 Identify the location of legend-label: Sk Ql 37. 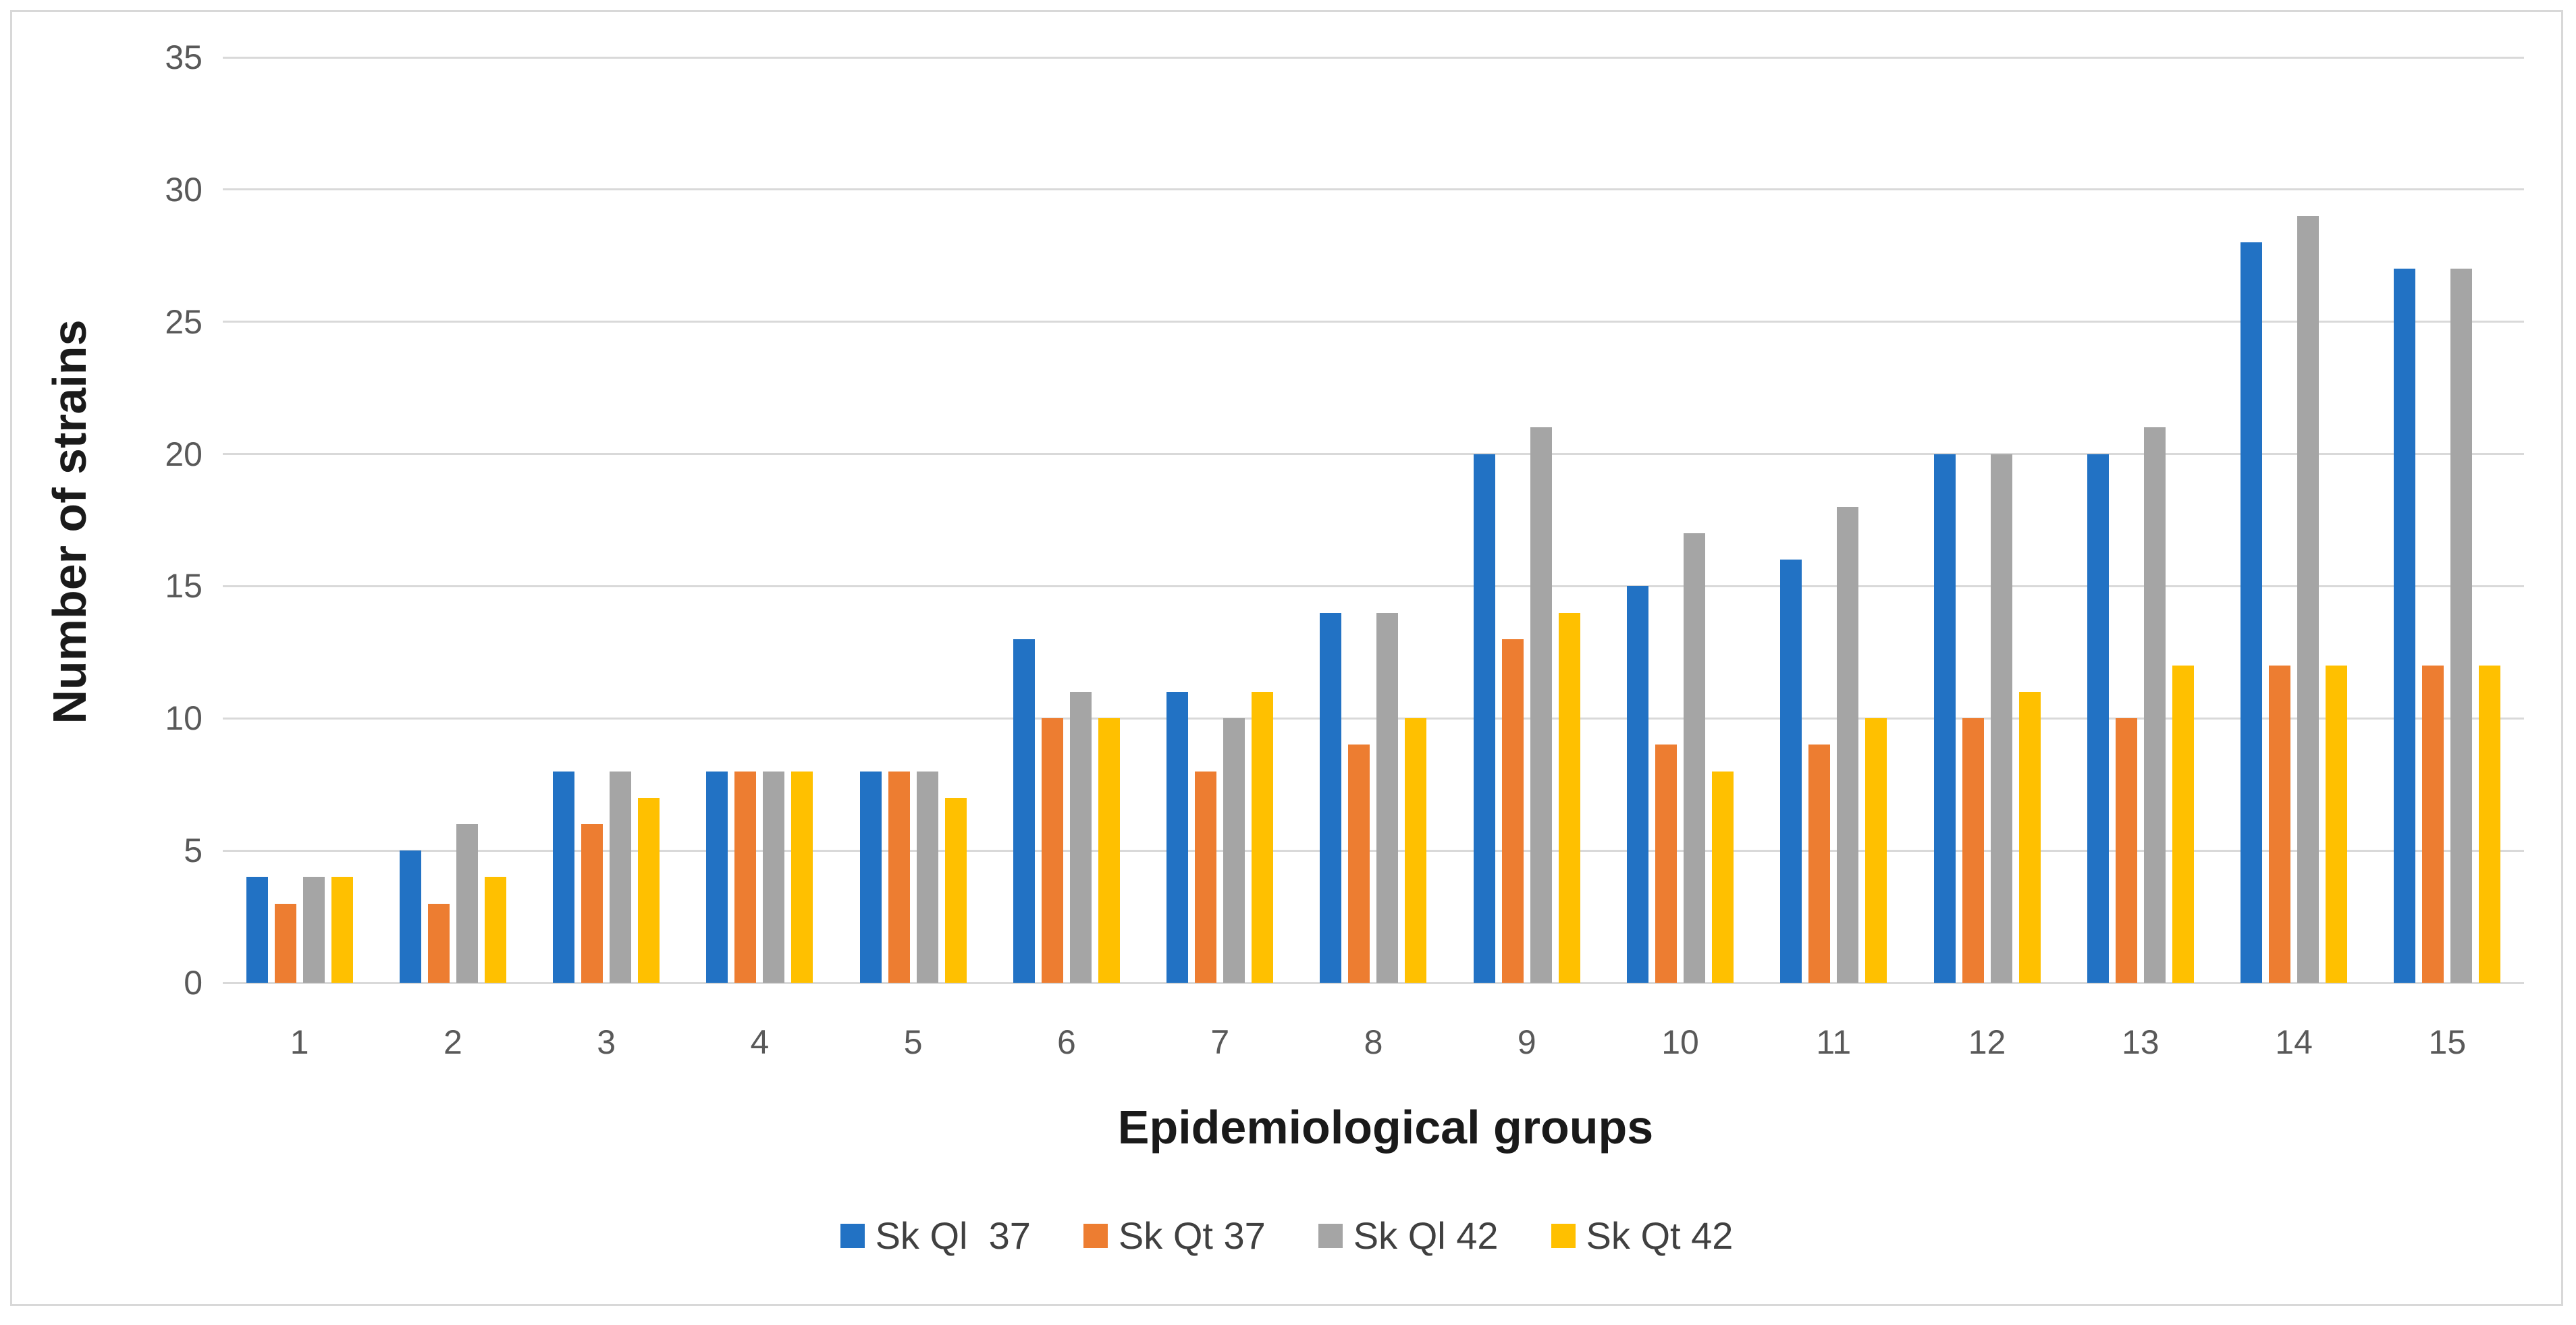
(953, 1235).